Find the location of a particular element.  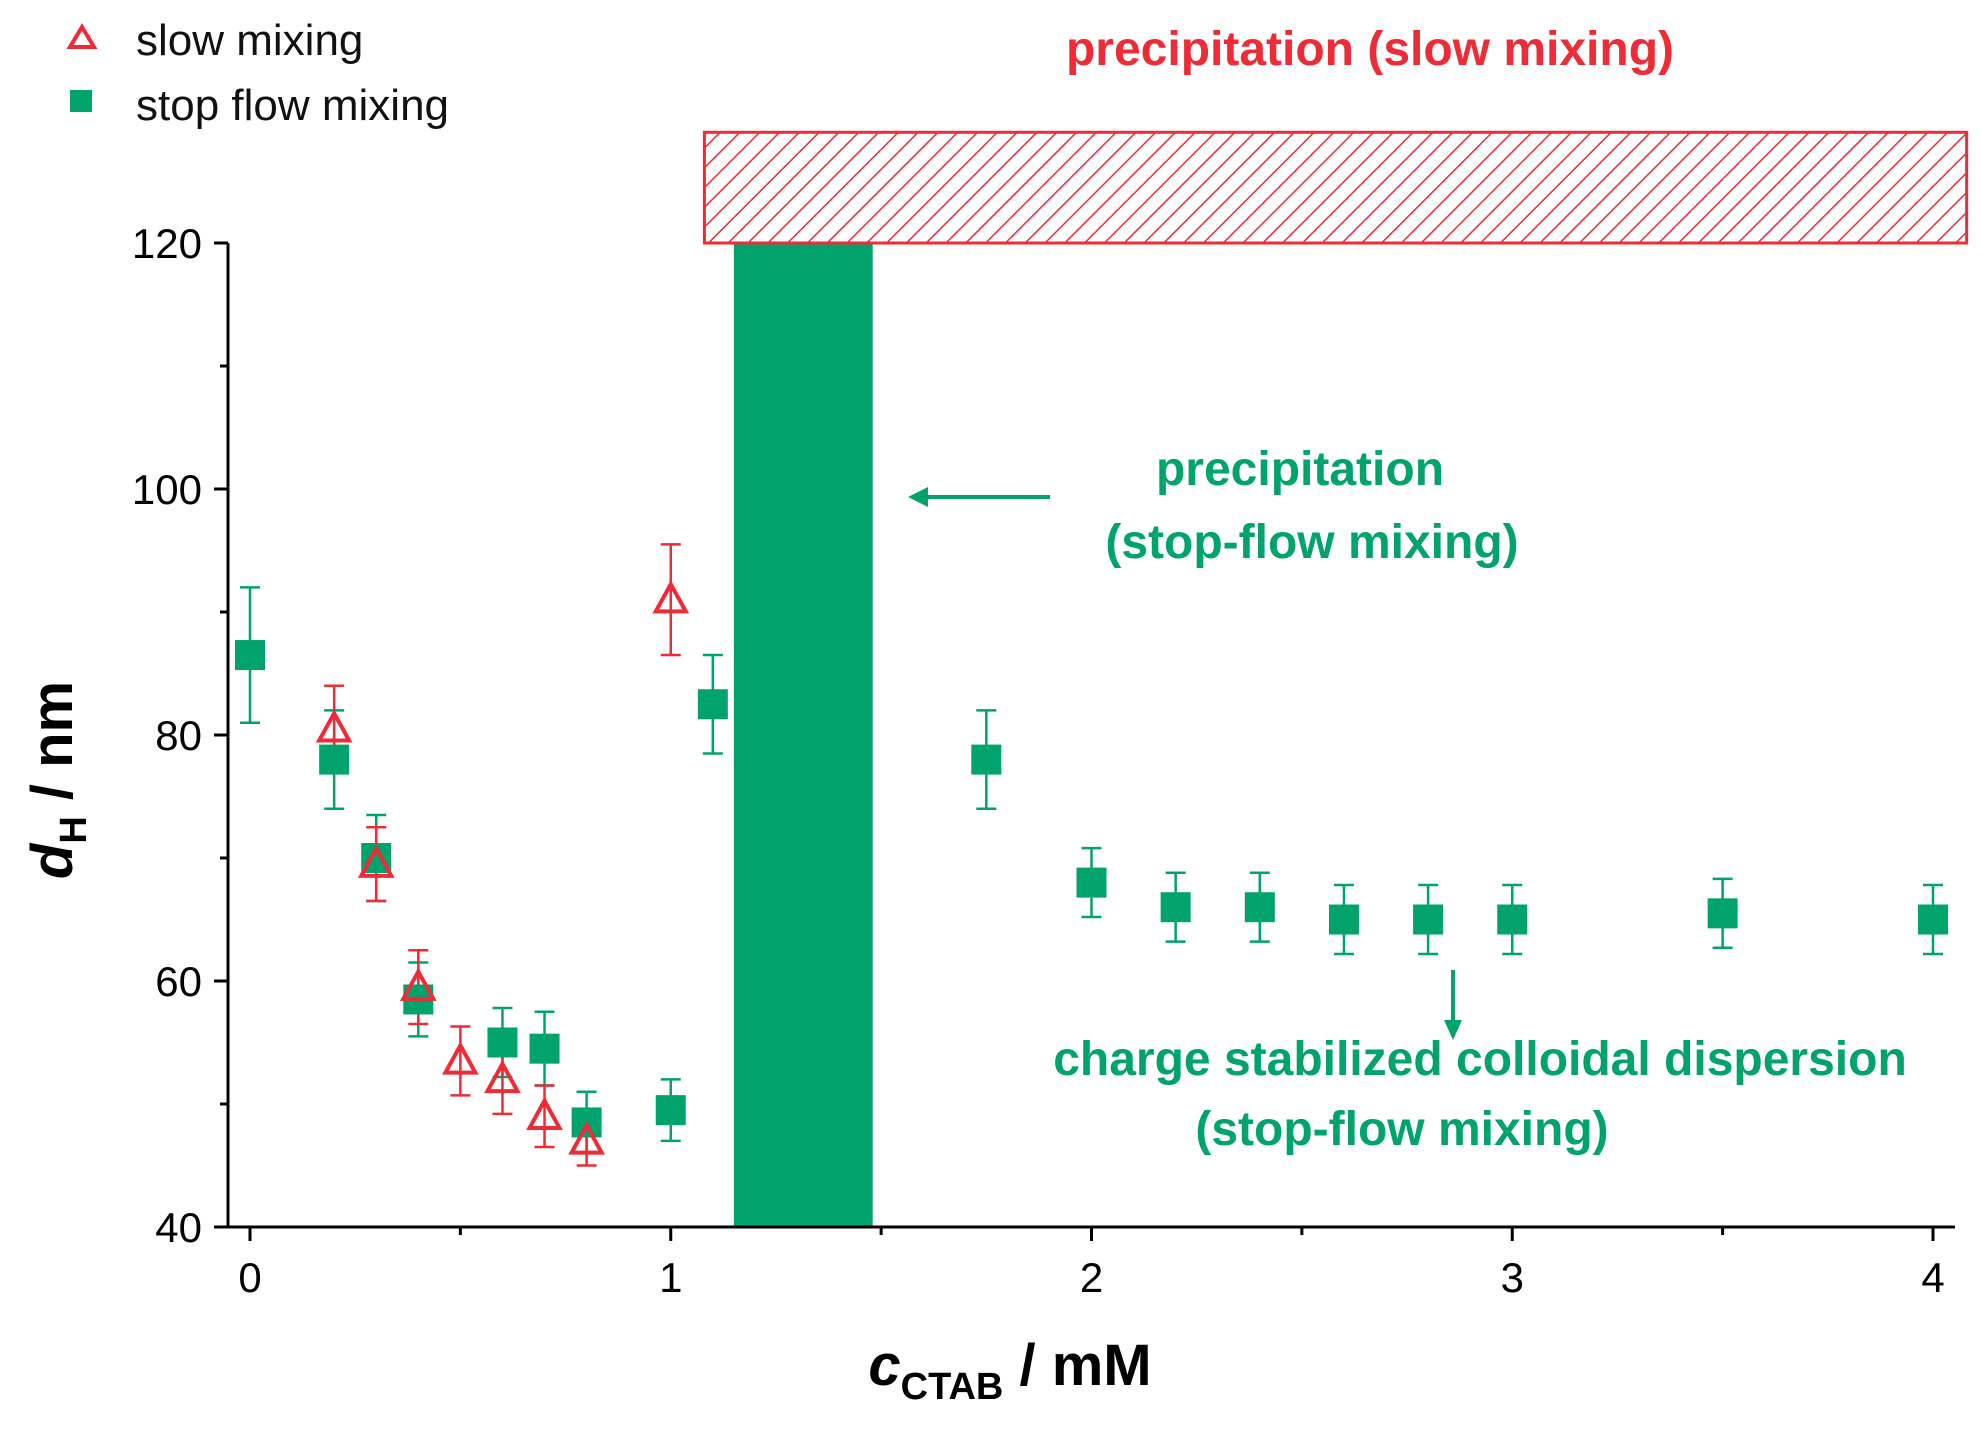

x-axis-title-main: c is located at coordinates (884, 1365).